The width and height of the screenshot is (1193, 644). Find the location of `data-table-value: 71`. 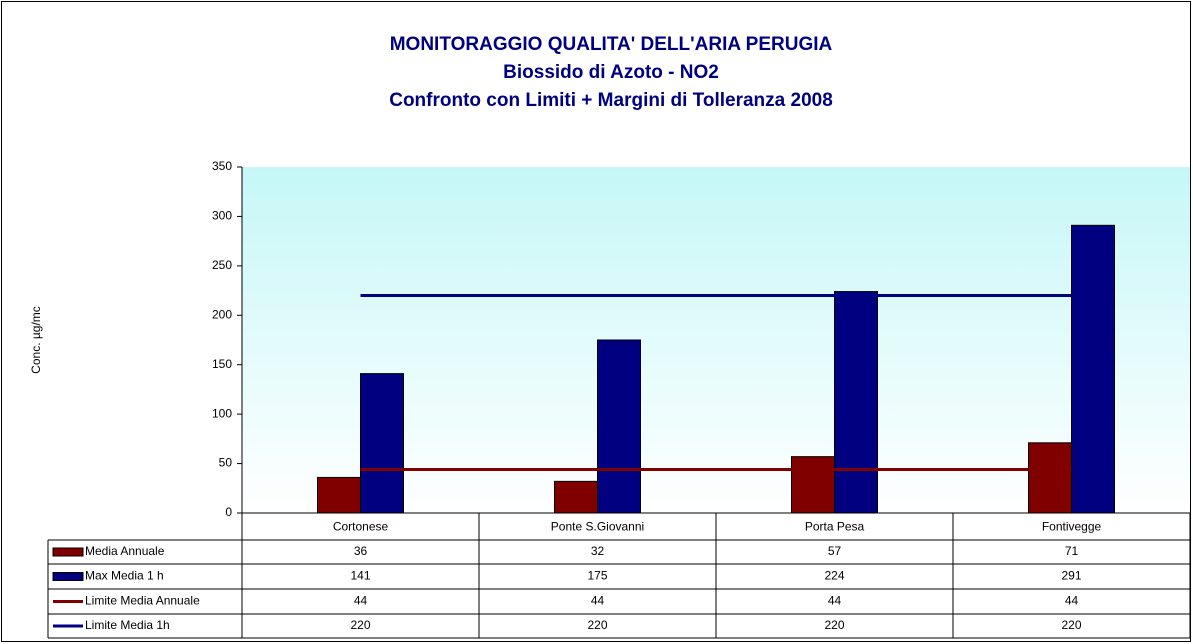

data-table-value: 71 is located at coordinates (1072, 551).